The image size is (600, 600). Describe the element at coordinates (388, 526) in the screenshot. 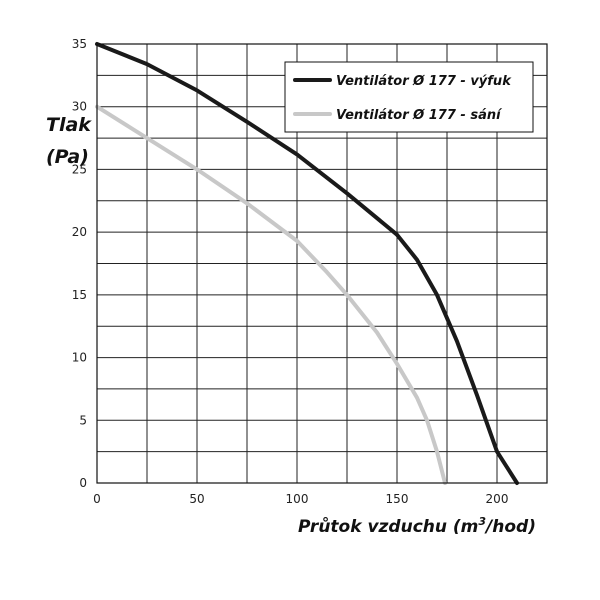

I see `x-axis-label-main: Průtok vzduchu (m` at that location.